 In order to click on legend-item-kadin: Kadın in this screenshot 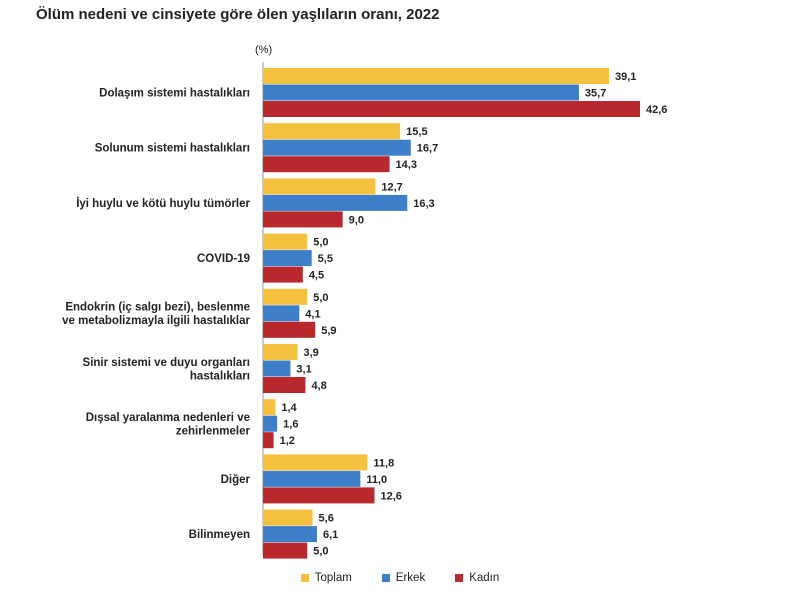, I will do `click(477, 578)`.